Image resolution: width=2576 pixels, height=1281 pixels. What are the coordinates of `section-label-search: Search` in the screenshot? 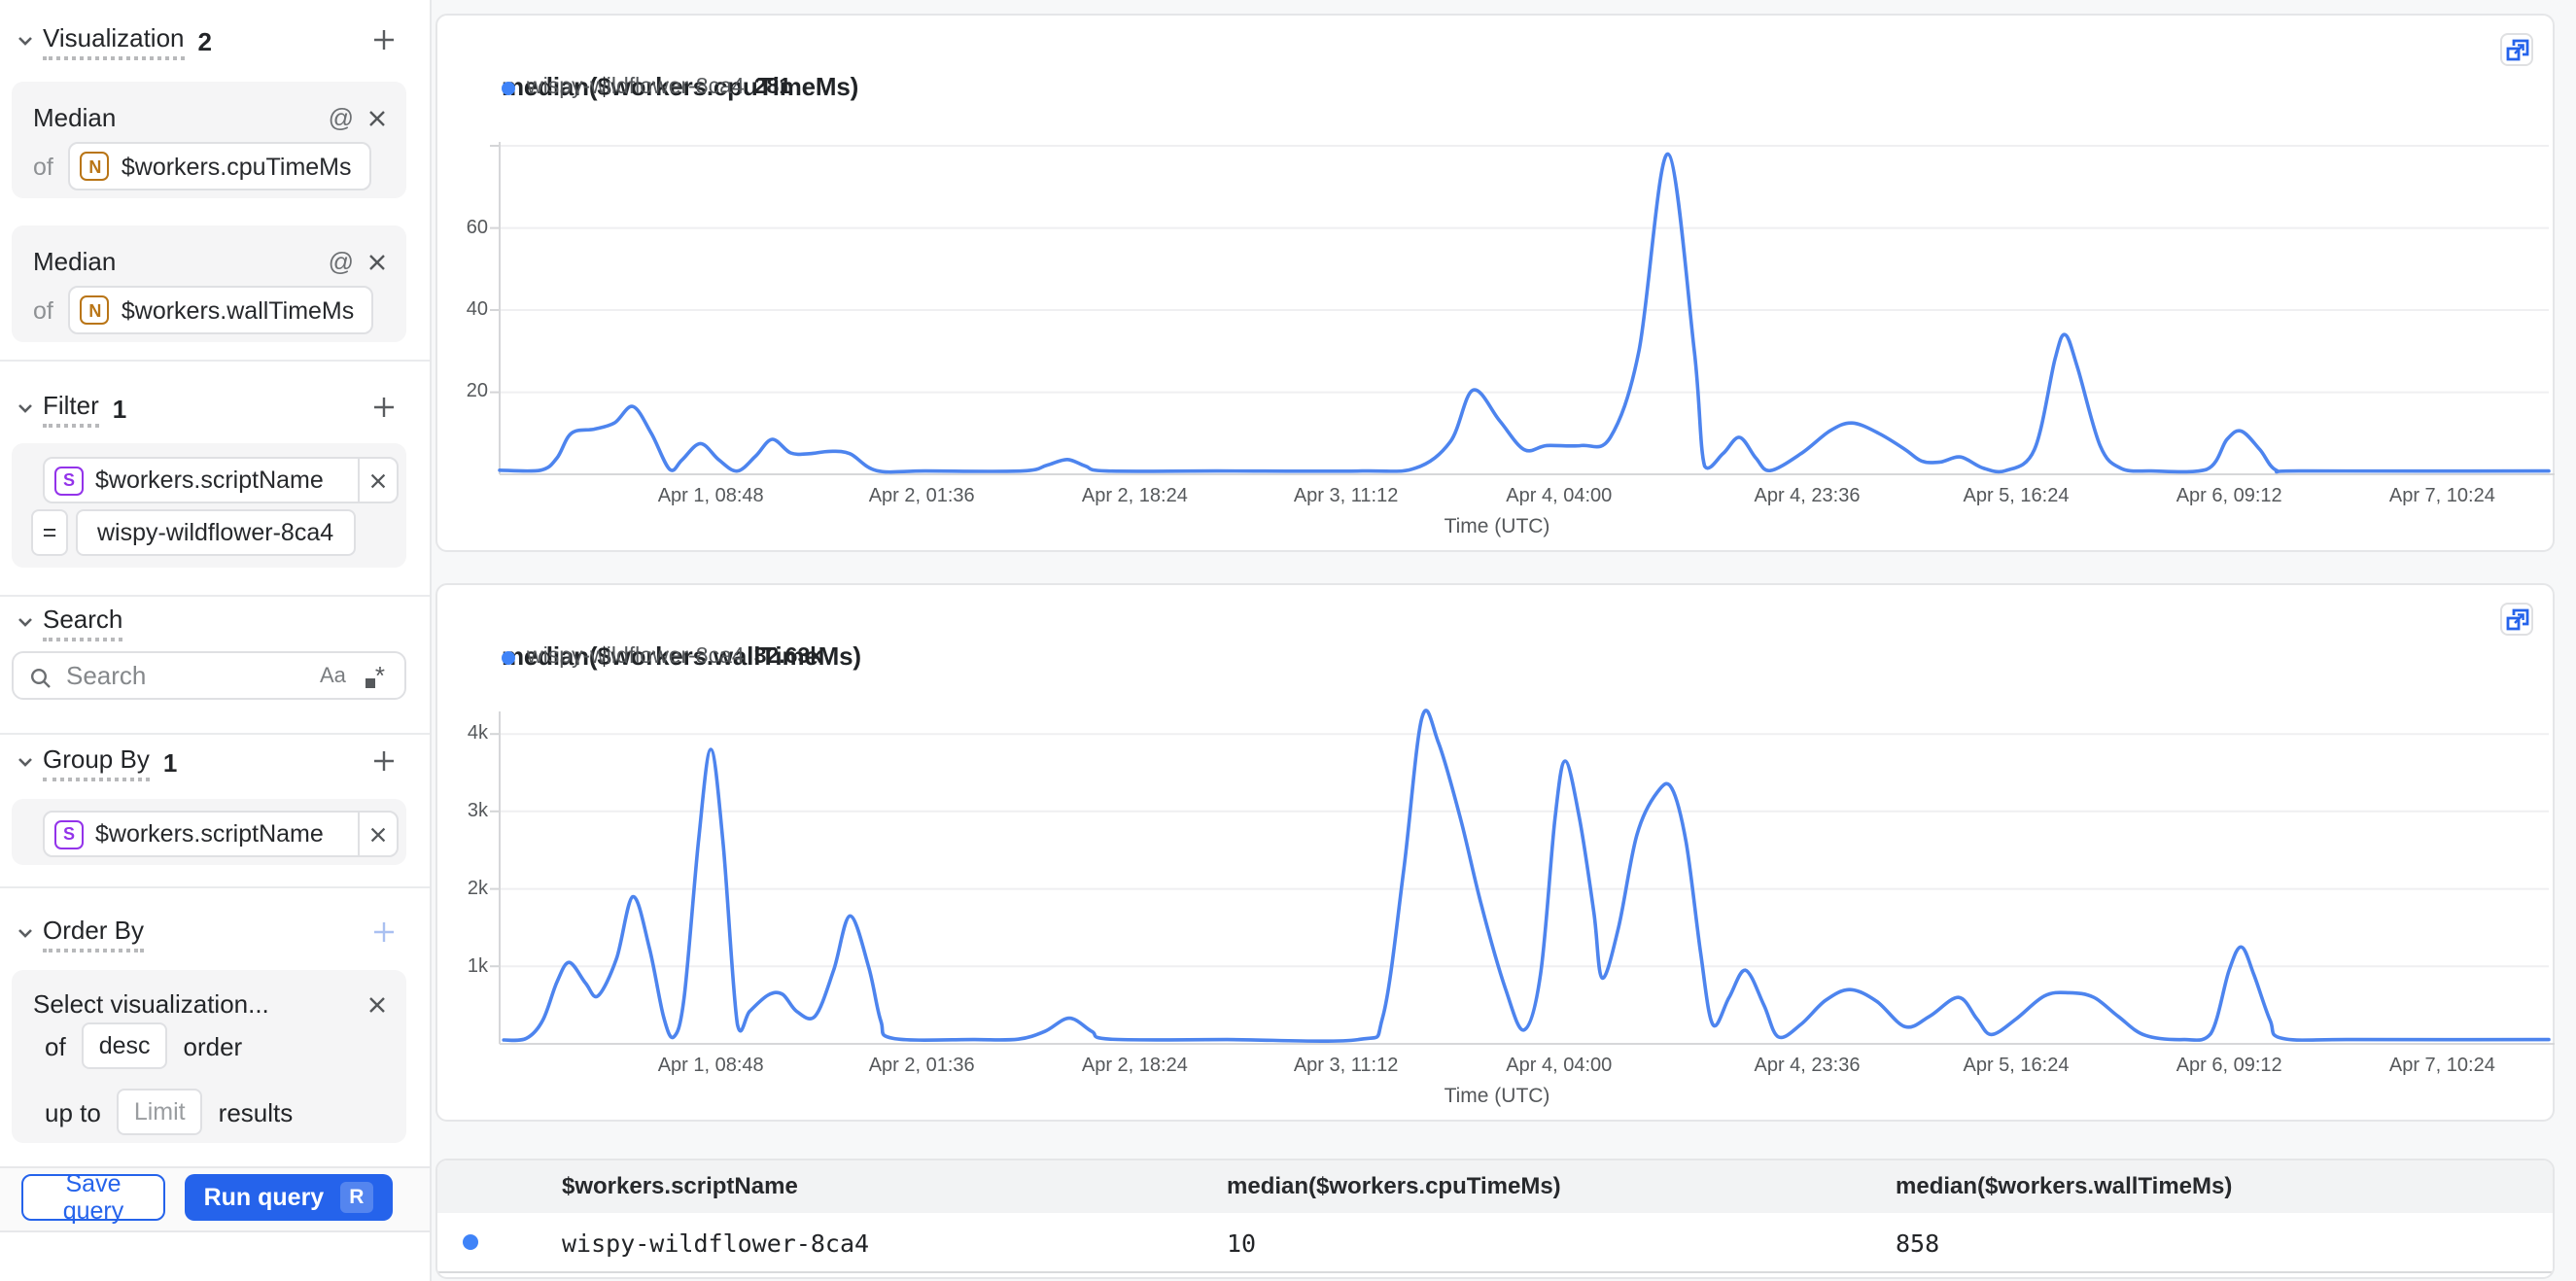 It's located at (83, 622).